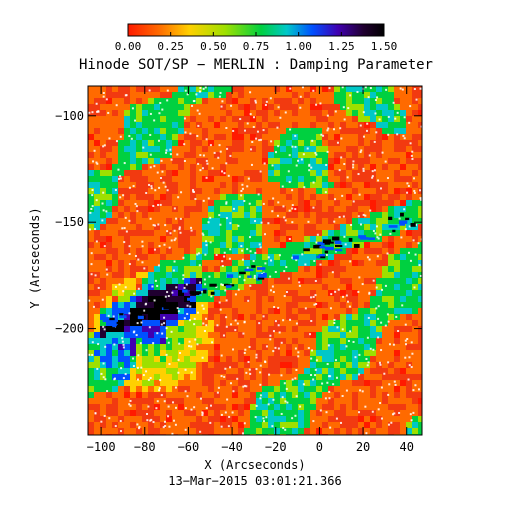 This screenshot has width=512, height=512. What do you see at coordinates (189, 447) in the screenshot?
I see `x-tick-label: −60` at bounding box center [189, 447].